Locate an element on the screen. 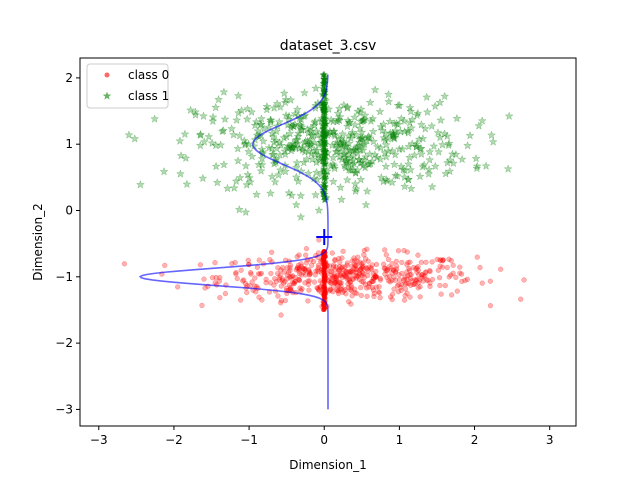  x-tick-label: 1 is located at coordinates (400, 440).